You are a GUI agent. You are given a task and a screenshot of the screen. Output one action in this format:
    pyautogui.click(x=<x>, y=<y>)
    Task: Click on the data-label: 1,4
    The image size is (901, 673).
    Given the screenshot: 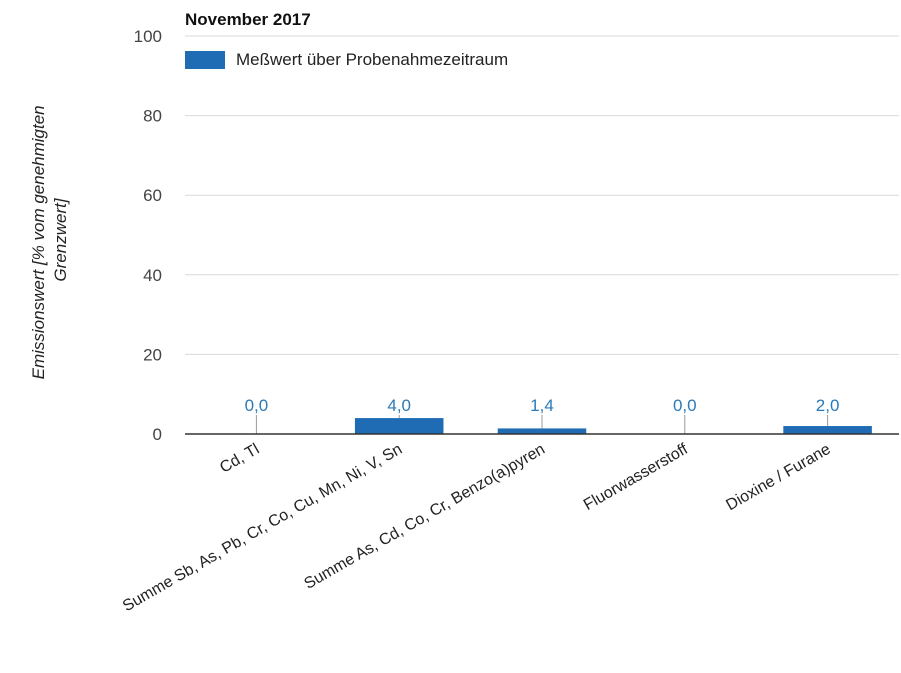 What is the action you would take?
    pyautogui.click(x=542, y=405)
    